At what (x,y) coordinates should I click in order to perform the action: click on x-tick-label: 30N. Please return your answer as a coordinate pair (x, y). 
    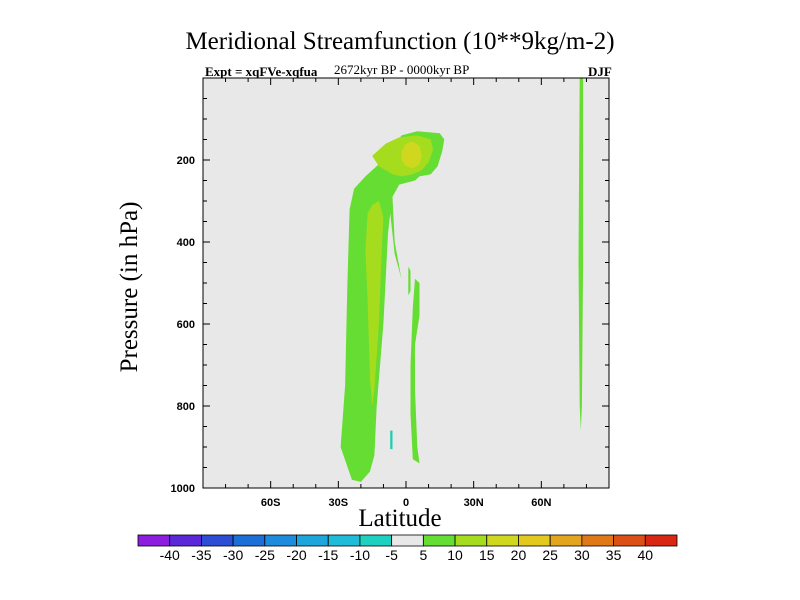
    Looking at the image, I should click on (474, 503).